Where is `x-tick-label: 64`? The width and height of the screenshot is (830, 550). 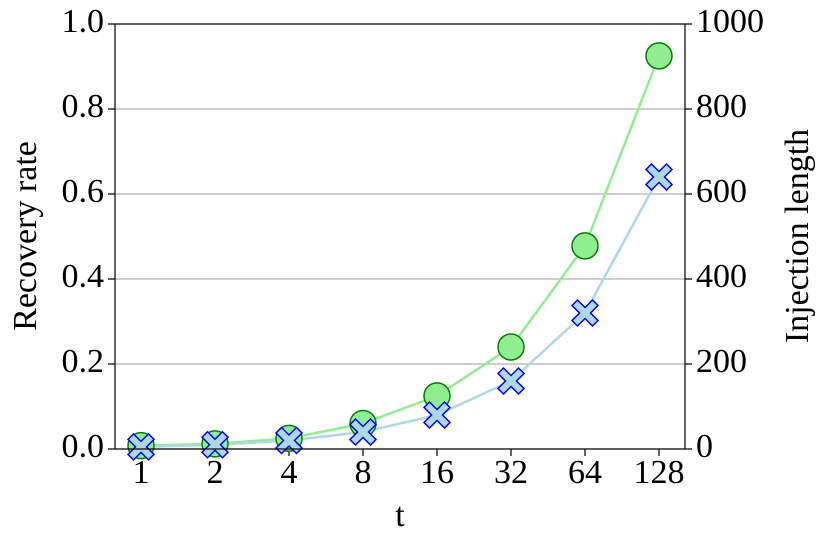 x-tick-label: 64 is located at coordinates (585, 472).